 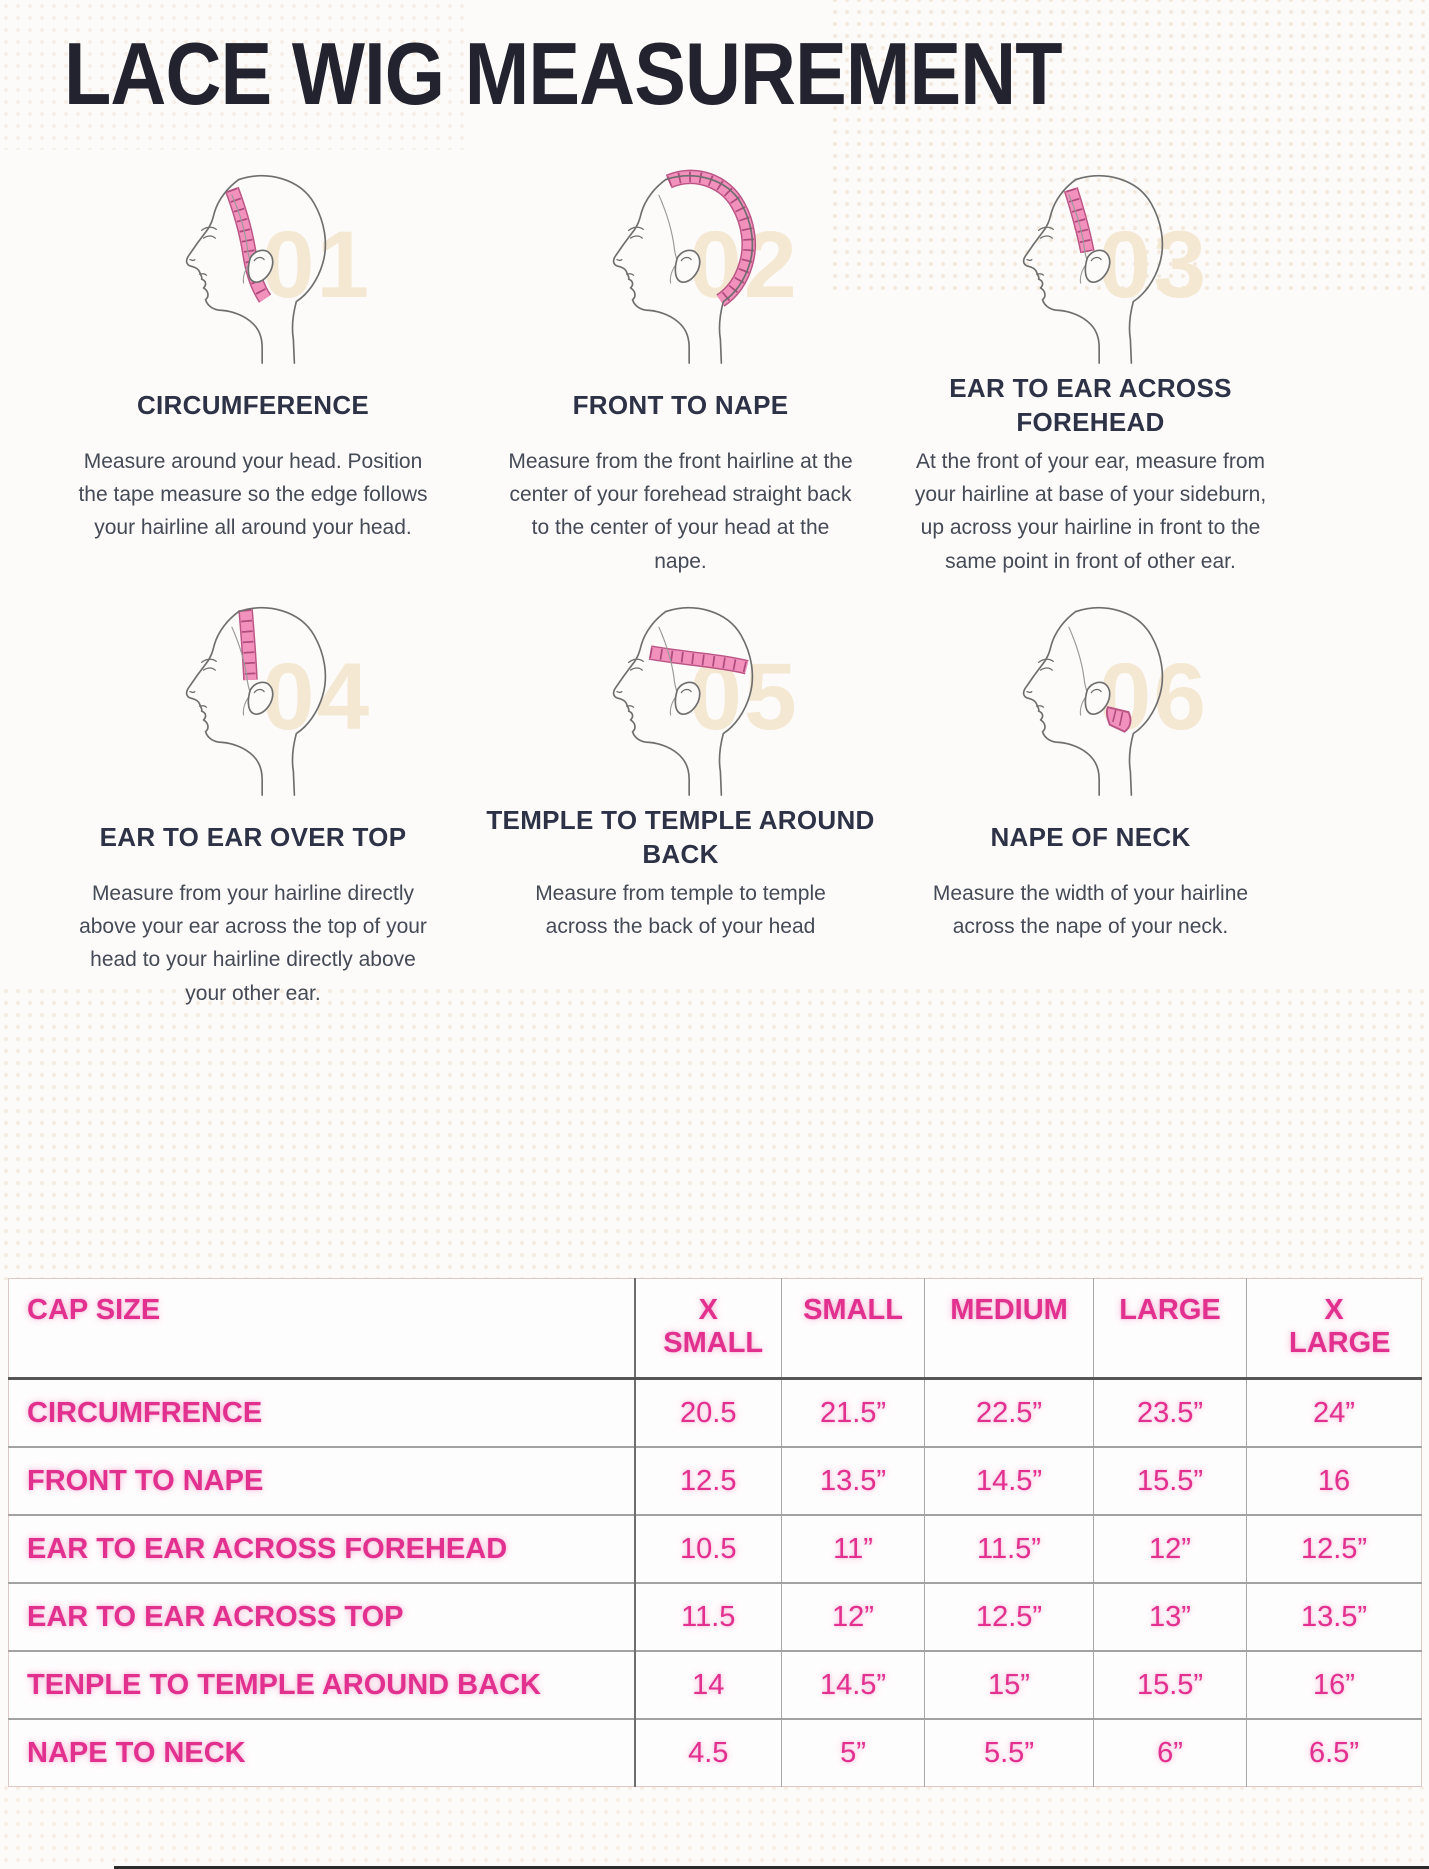 What do you see at coordinates (322, 1480) in the screenshot?
I see `row-label: FRONT TO NAPE` at bounding box center [322, 1480].